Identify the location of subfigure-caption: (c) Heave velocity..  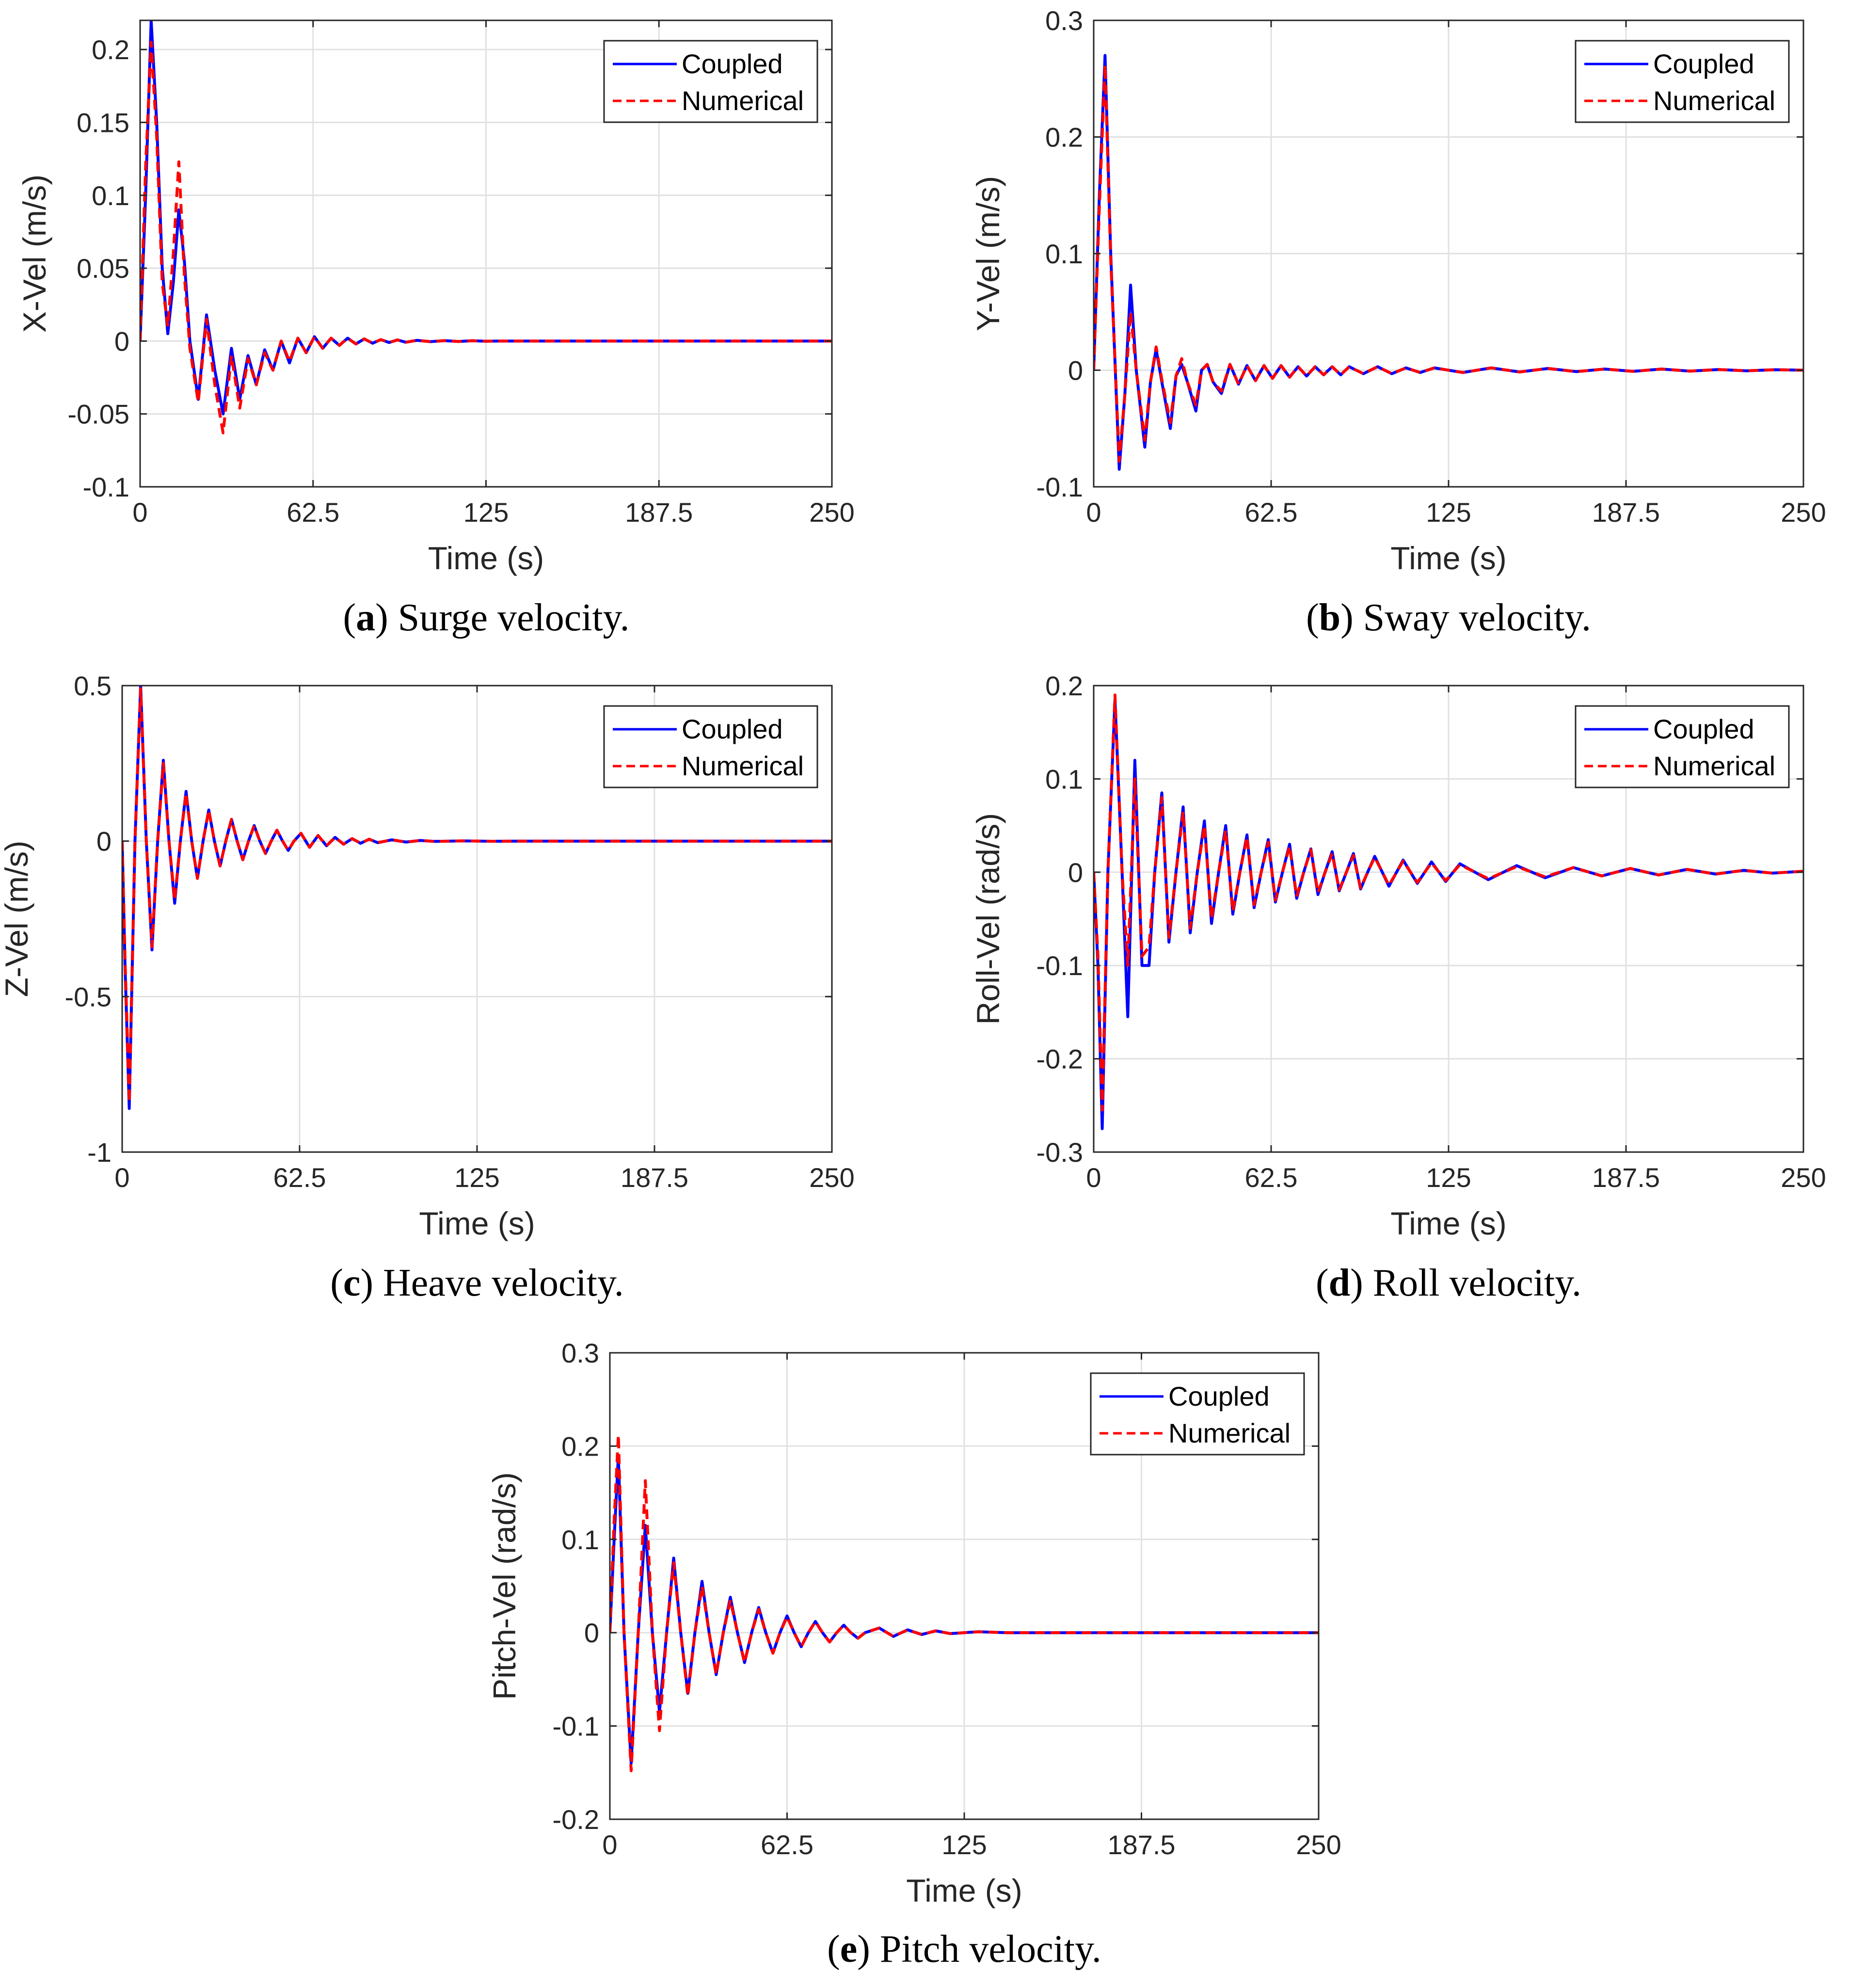
(477, 1283).